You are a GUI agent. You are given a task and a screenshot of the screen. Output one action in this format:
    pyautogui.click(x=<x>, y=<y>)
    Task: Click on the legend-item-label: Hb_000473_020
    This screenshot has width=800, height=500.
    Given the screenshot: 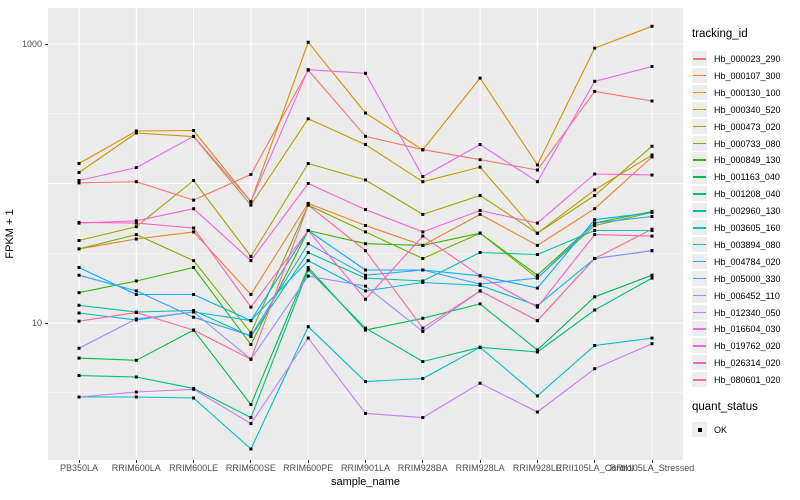 What is the action you would take?
    pyautogui.click(x=747, y=126)
    